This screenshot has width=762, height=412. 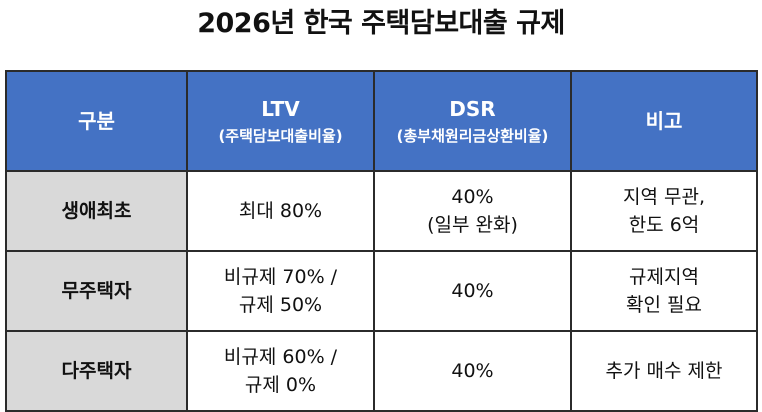 I want to click on row-category: 무주택자, so click(x=96, y=291).